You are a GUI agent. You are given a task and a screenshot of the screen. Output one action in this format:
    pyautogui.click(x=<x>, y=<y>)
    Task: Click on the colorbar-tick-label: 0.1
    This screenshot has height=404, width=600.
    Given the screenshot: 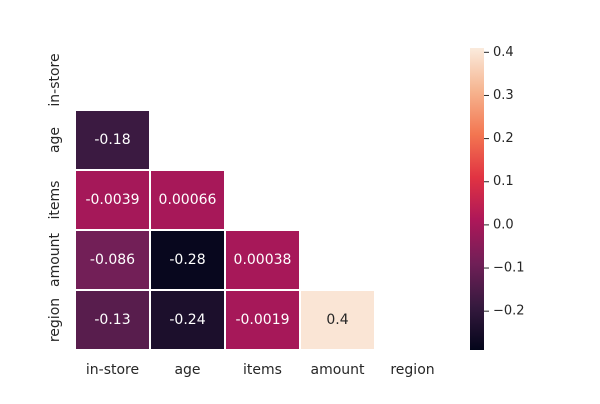 What is the action you would take?
    pyautogui.click(x=503, y=181)
    